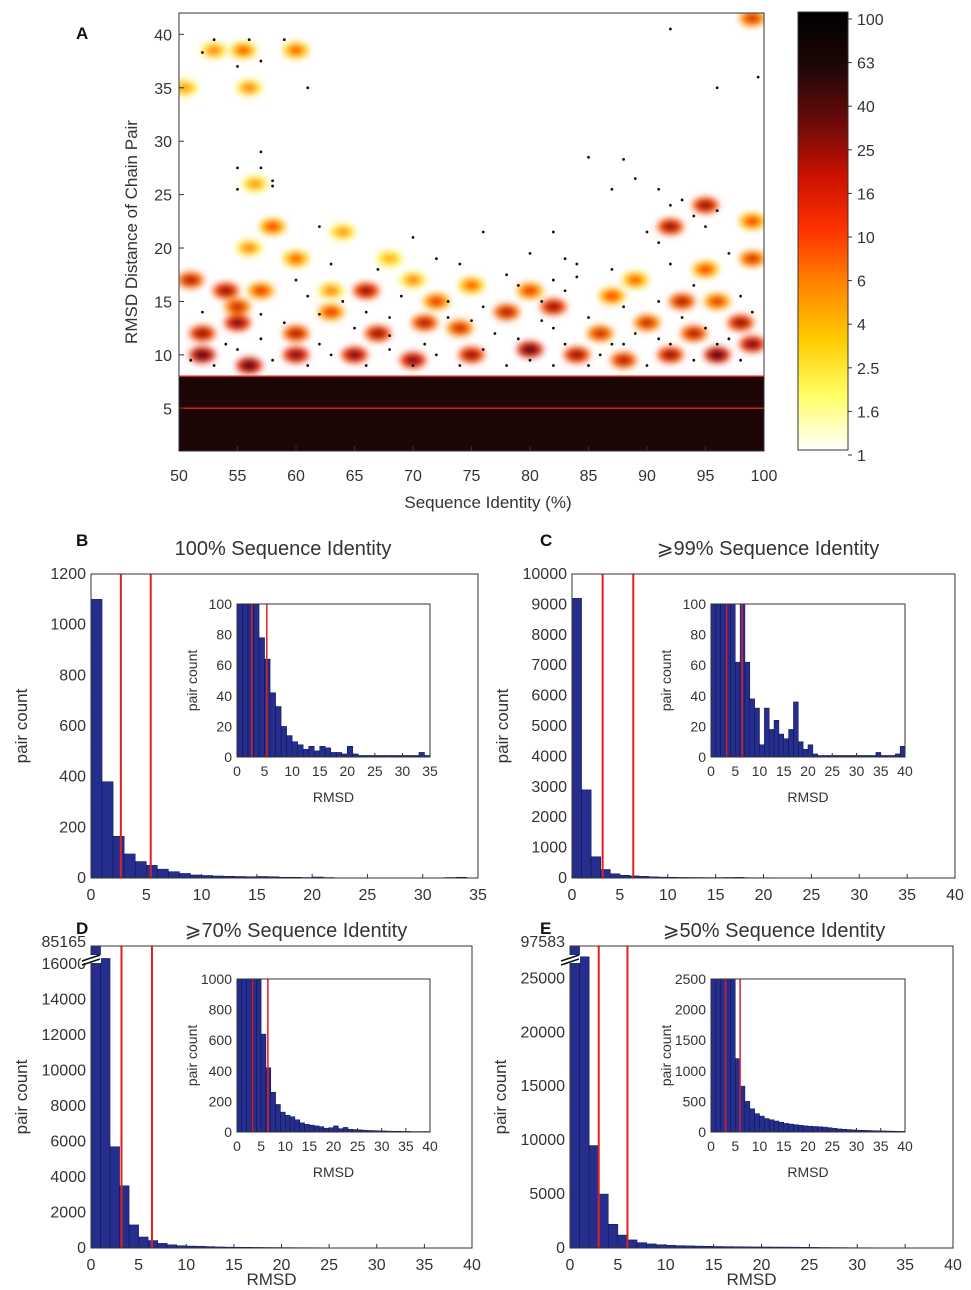  What do you see at coordinates (666, 1056) in the screenshot?
I see `inset-y-axis-title: pair count` at bounding box center [666, 1056].